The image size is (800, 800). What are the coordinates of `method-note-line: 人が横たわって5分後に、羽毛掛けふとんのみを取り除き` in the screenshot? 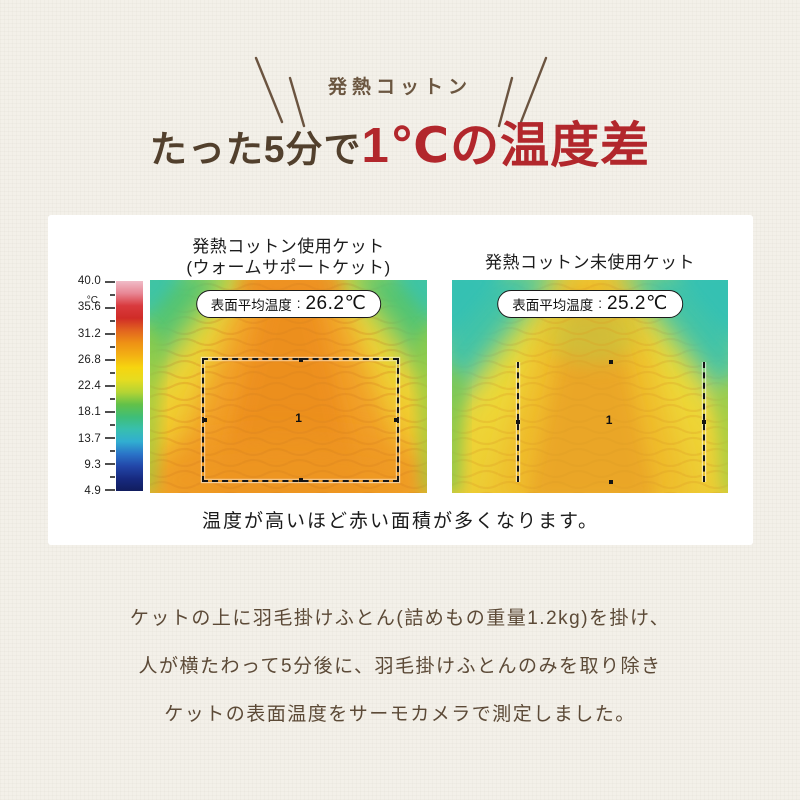 It's located at (400, 666).